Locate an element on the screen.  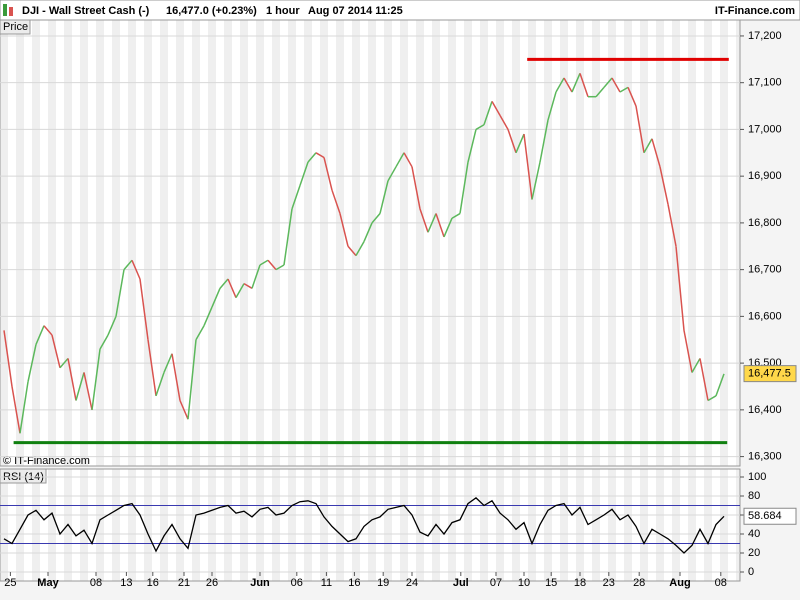
x-tick-label: 26 is located at coordinates (212, 583).